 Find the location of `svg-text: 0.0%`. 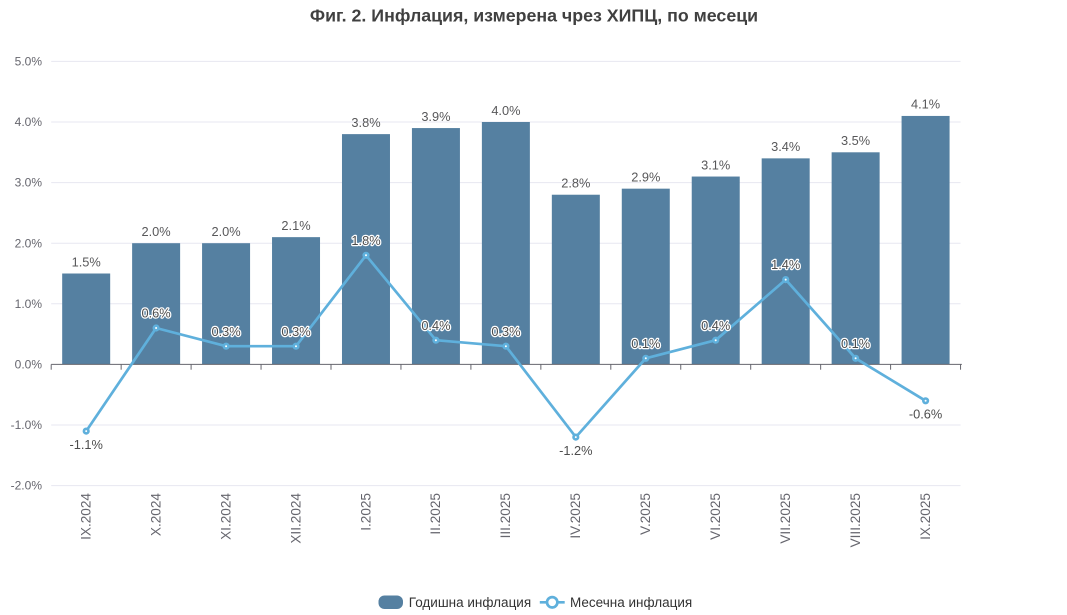

svg-text: 0.0% is located at coordinates (29, 365).